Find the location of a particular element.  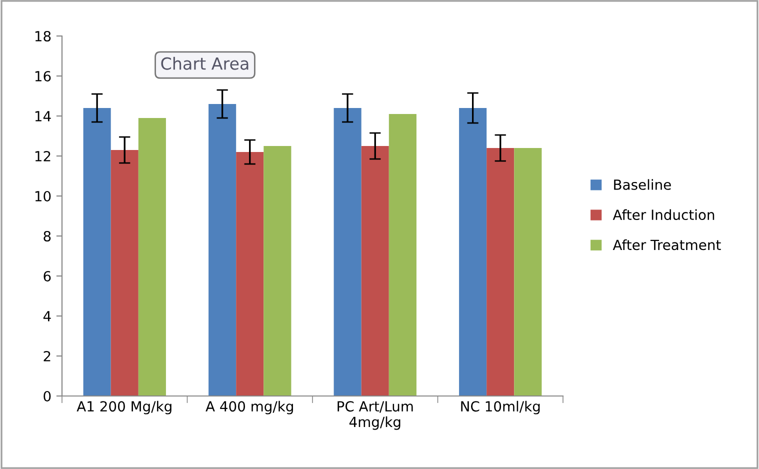

y-tick-label: 4 is located at coordinates (47, 316).